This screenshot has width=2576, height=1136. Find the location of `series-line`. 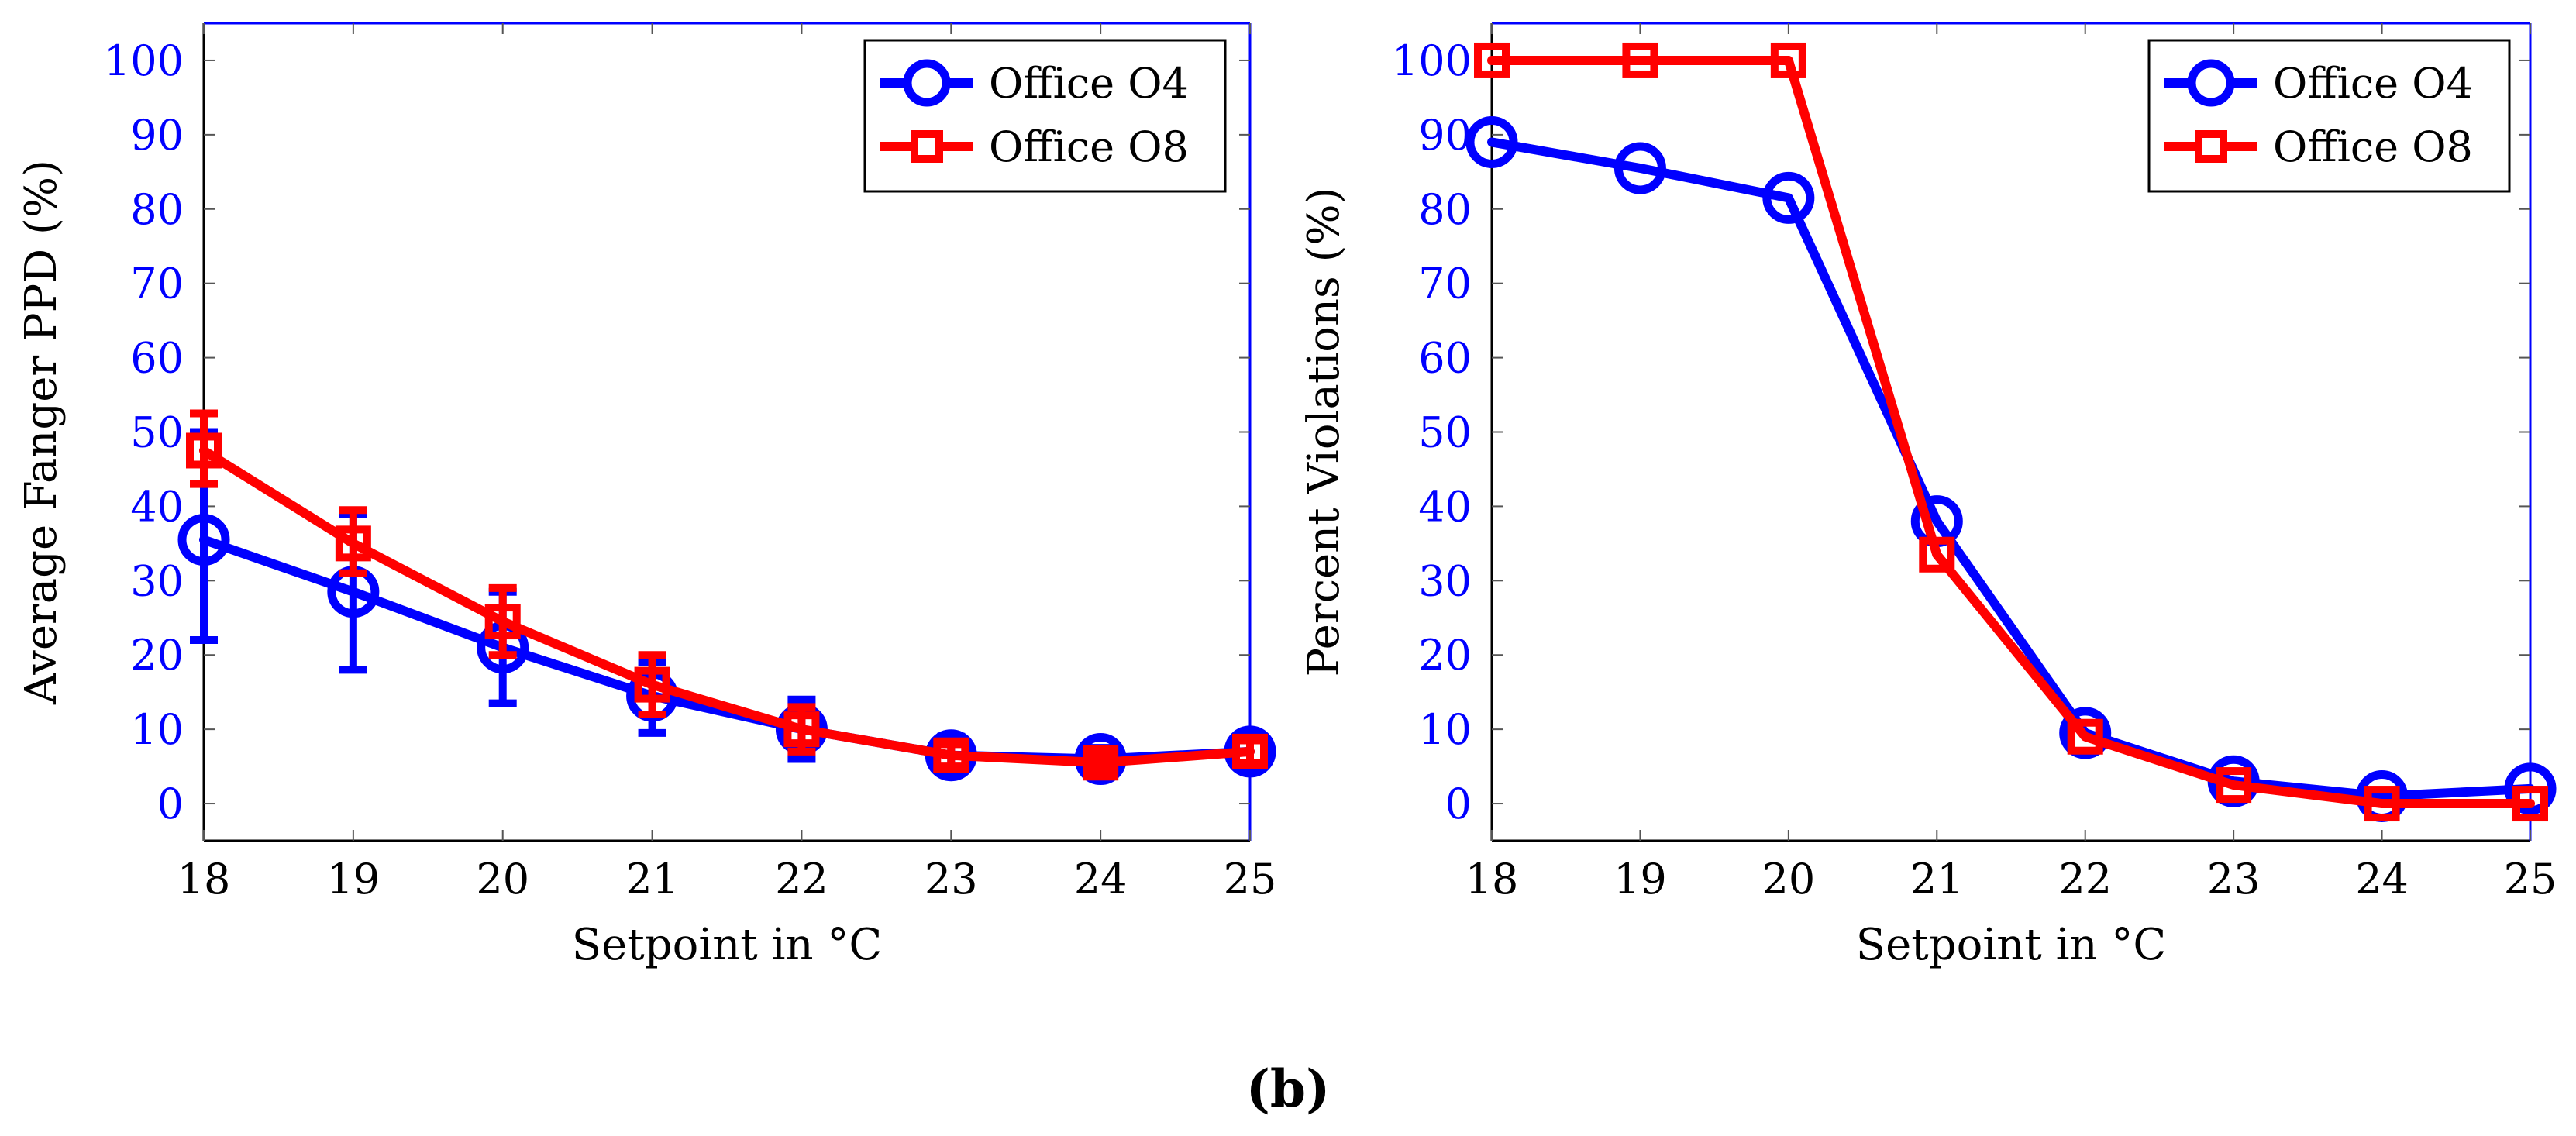

series-line is located at coordinates (727, 607).